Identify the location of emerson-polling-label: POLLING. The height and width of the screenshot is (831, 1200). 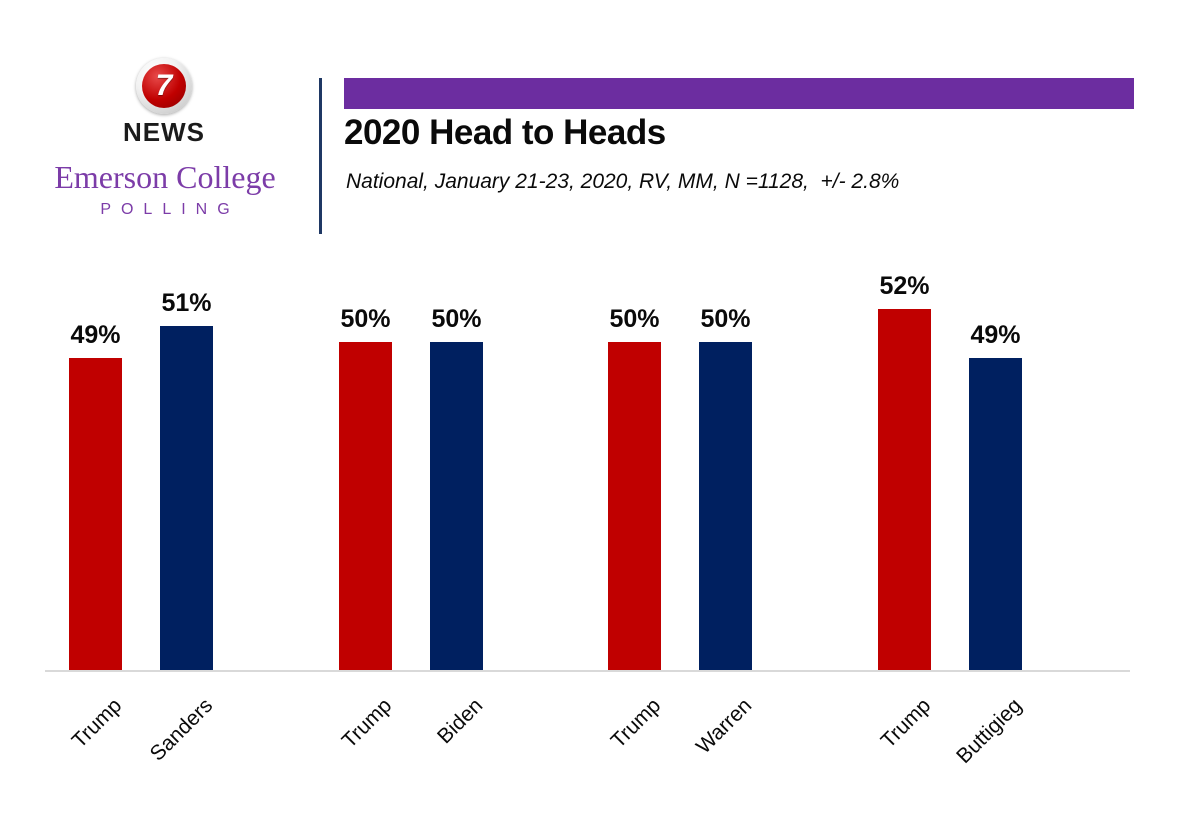
(170, 210).